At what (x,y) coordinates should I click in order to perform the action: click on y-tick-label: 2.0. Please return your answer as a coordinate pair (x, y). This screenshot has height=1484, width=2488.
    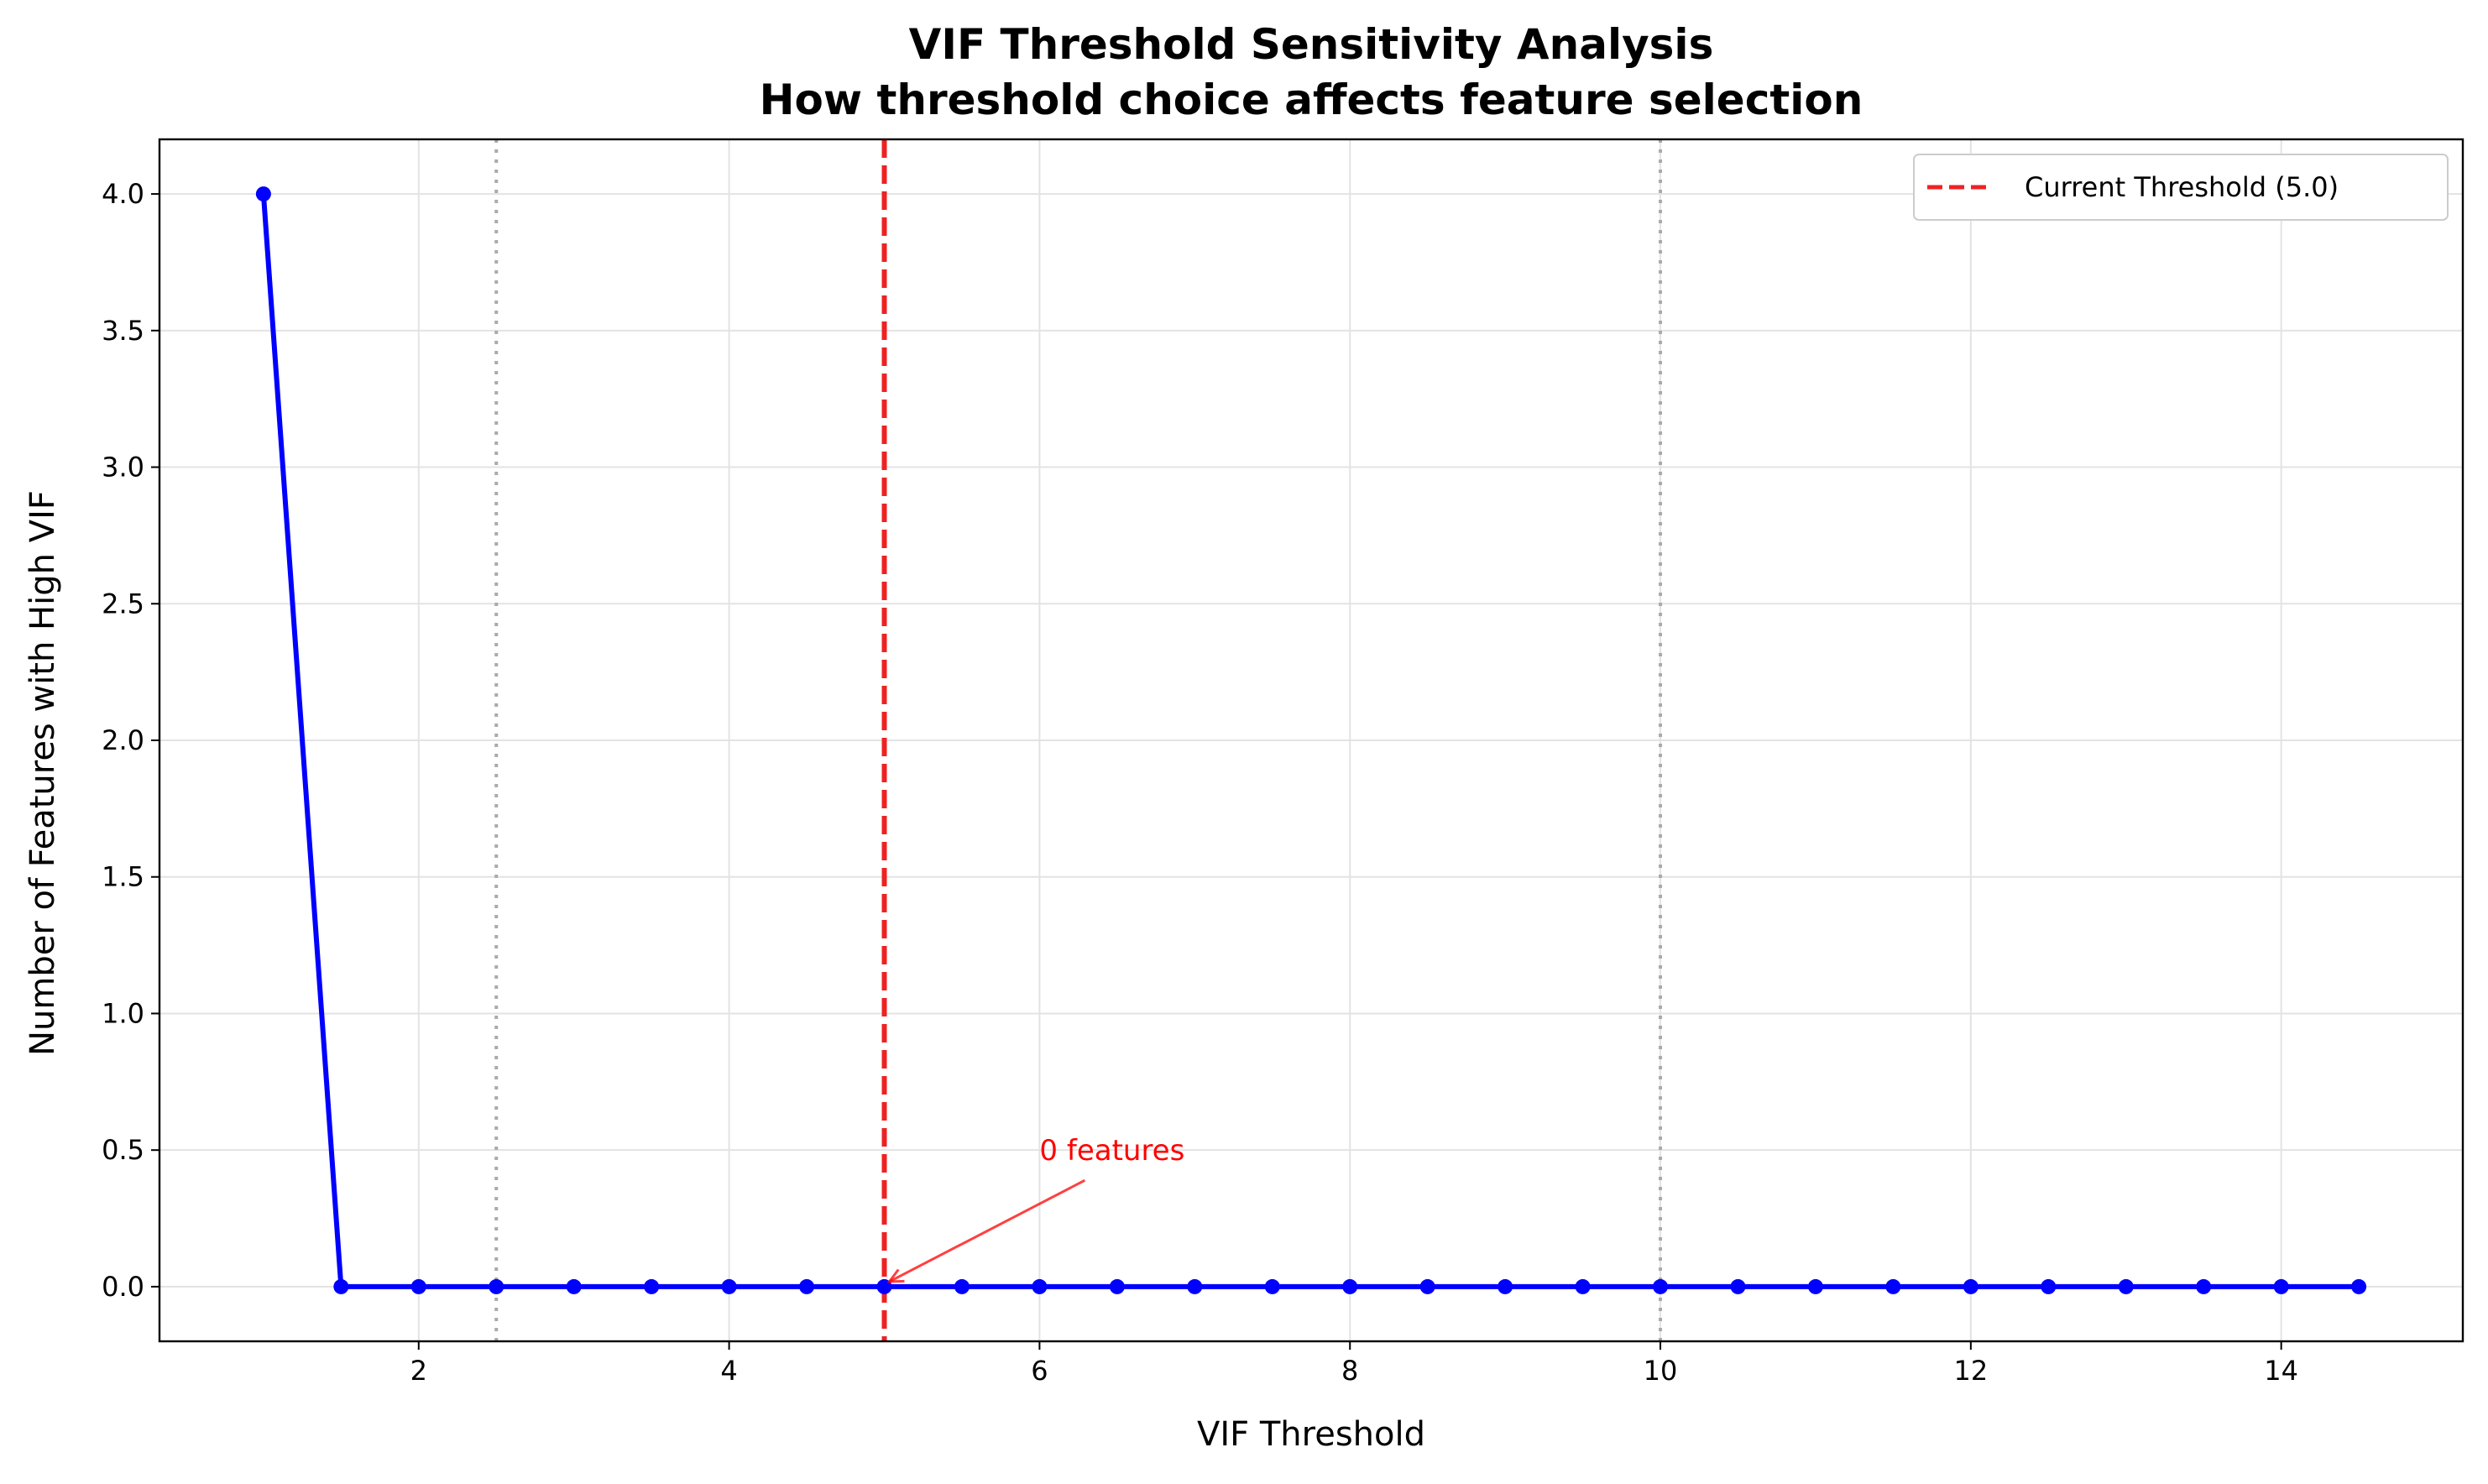
    Looking at the image, I should click on (123, 740).